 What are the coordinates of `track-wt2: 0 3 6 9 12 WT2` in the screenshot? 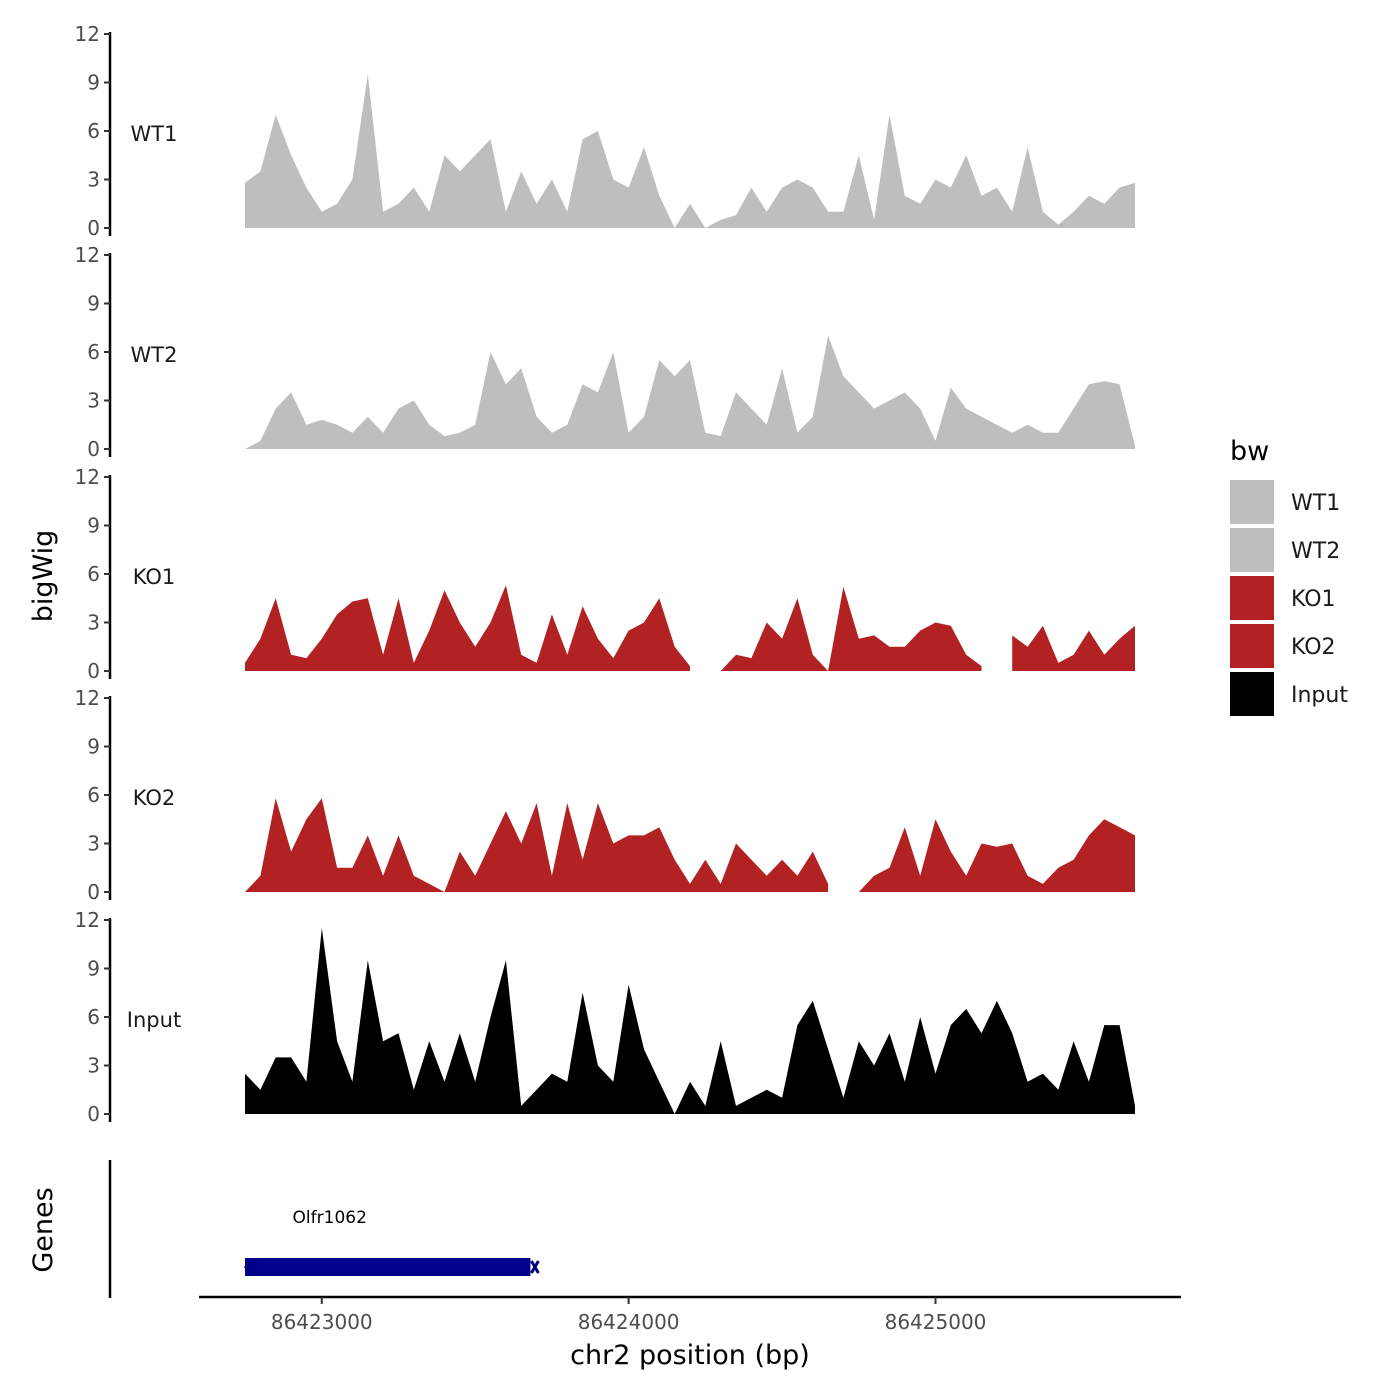 It's located at (605, 352).